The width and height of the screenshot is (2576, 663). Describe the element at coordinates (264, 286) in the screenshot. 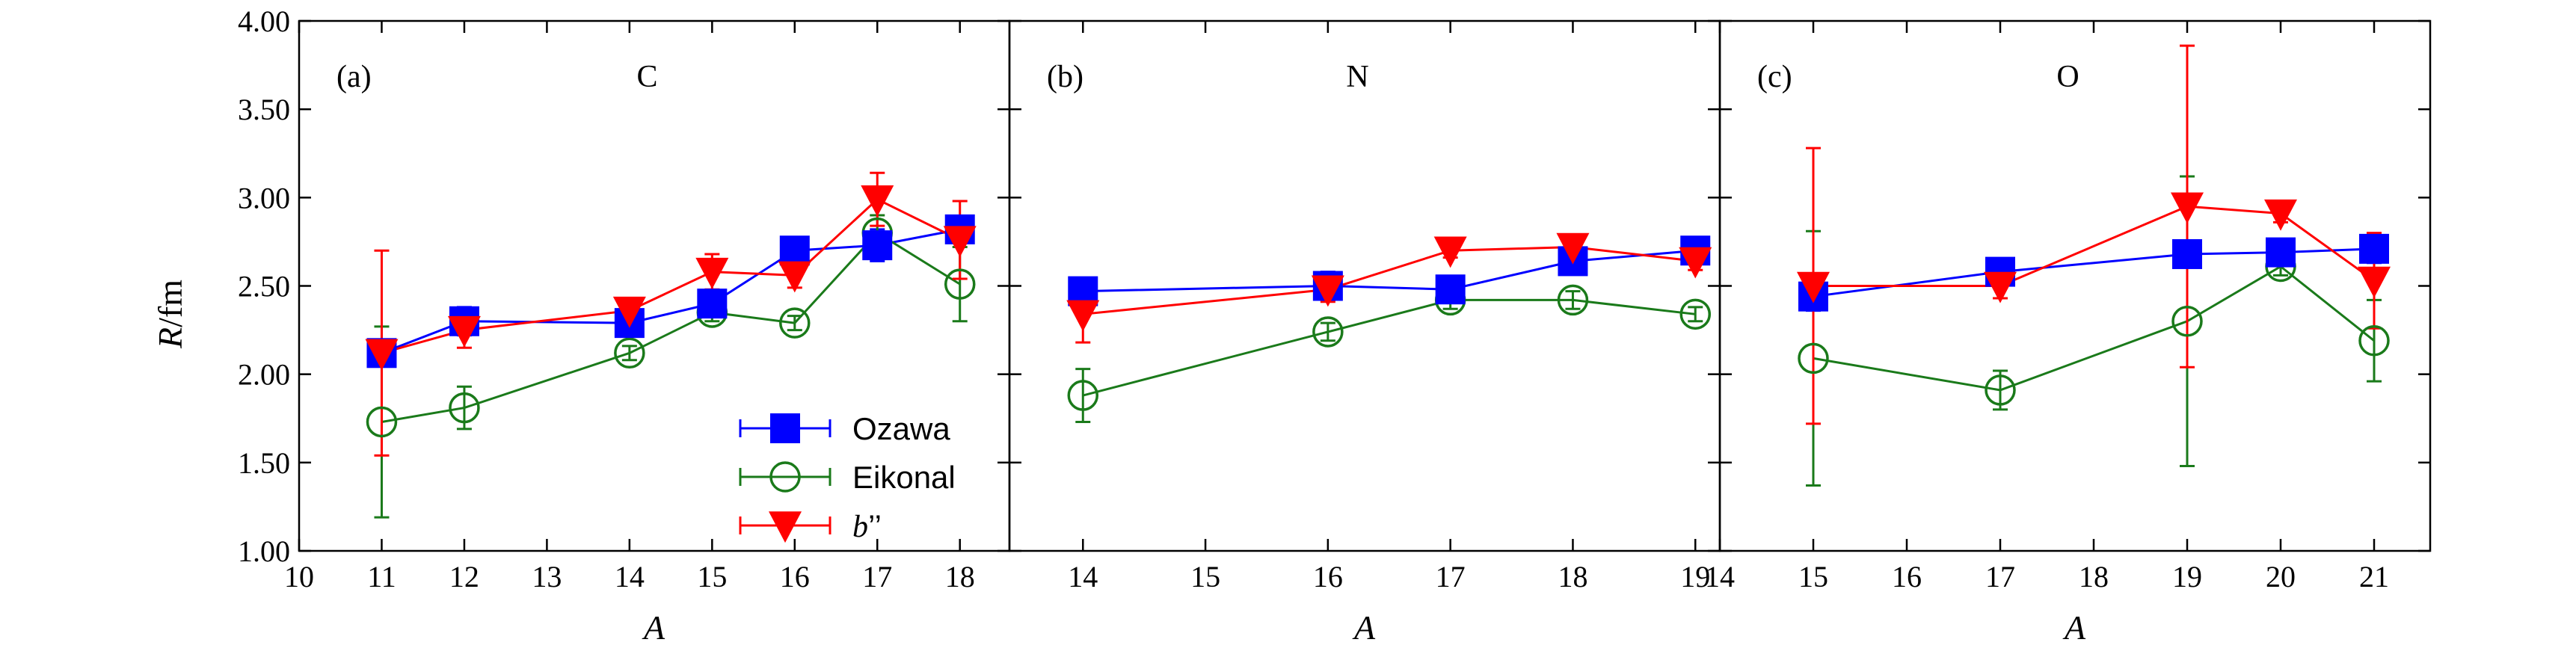

I see `y-tick-label: 2.50` at that location.